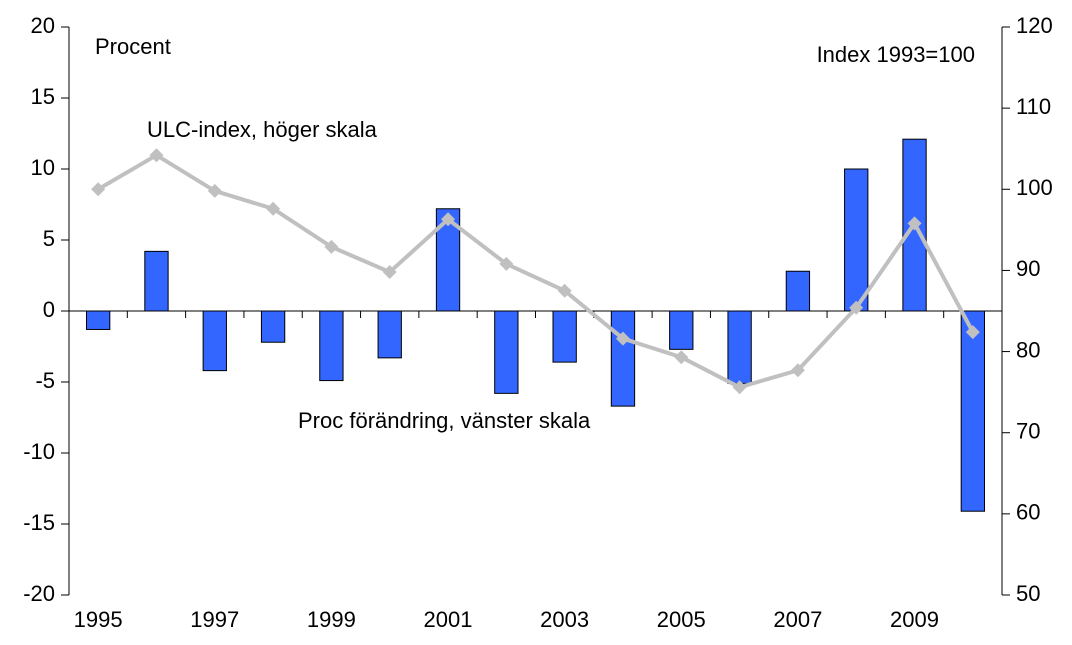  I want to click on x-tick-label: 1997, so click(214, 619).